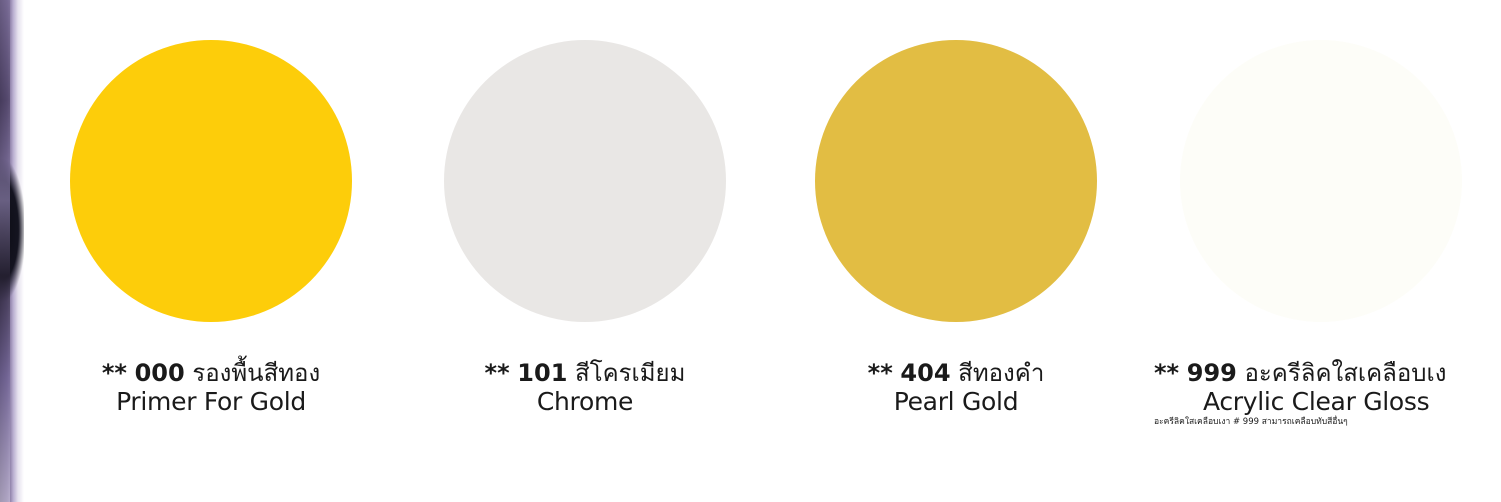 The image size is (1501, 502). What do you see at coordinates (630, 373) in the screenshot?
I see `swatch-thai-name: สีโครเมียม` at bounding box center [630, 373].